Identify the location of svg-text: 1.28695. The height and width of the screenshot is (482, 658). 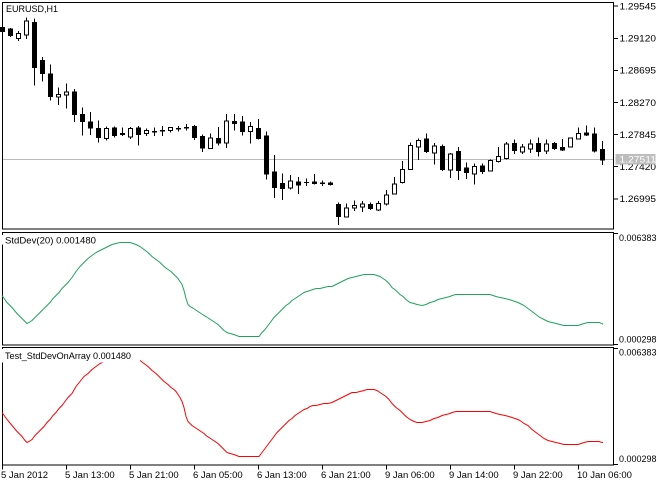
(638, 71).